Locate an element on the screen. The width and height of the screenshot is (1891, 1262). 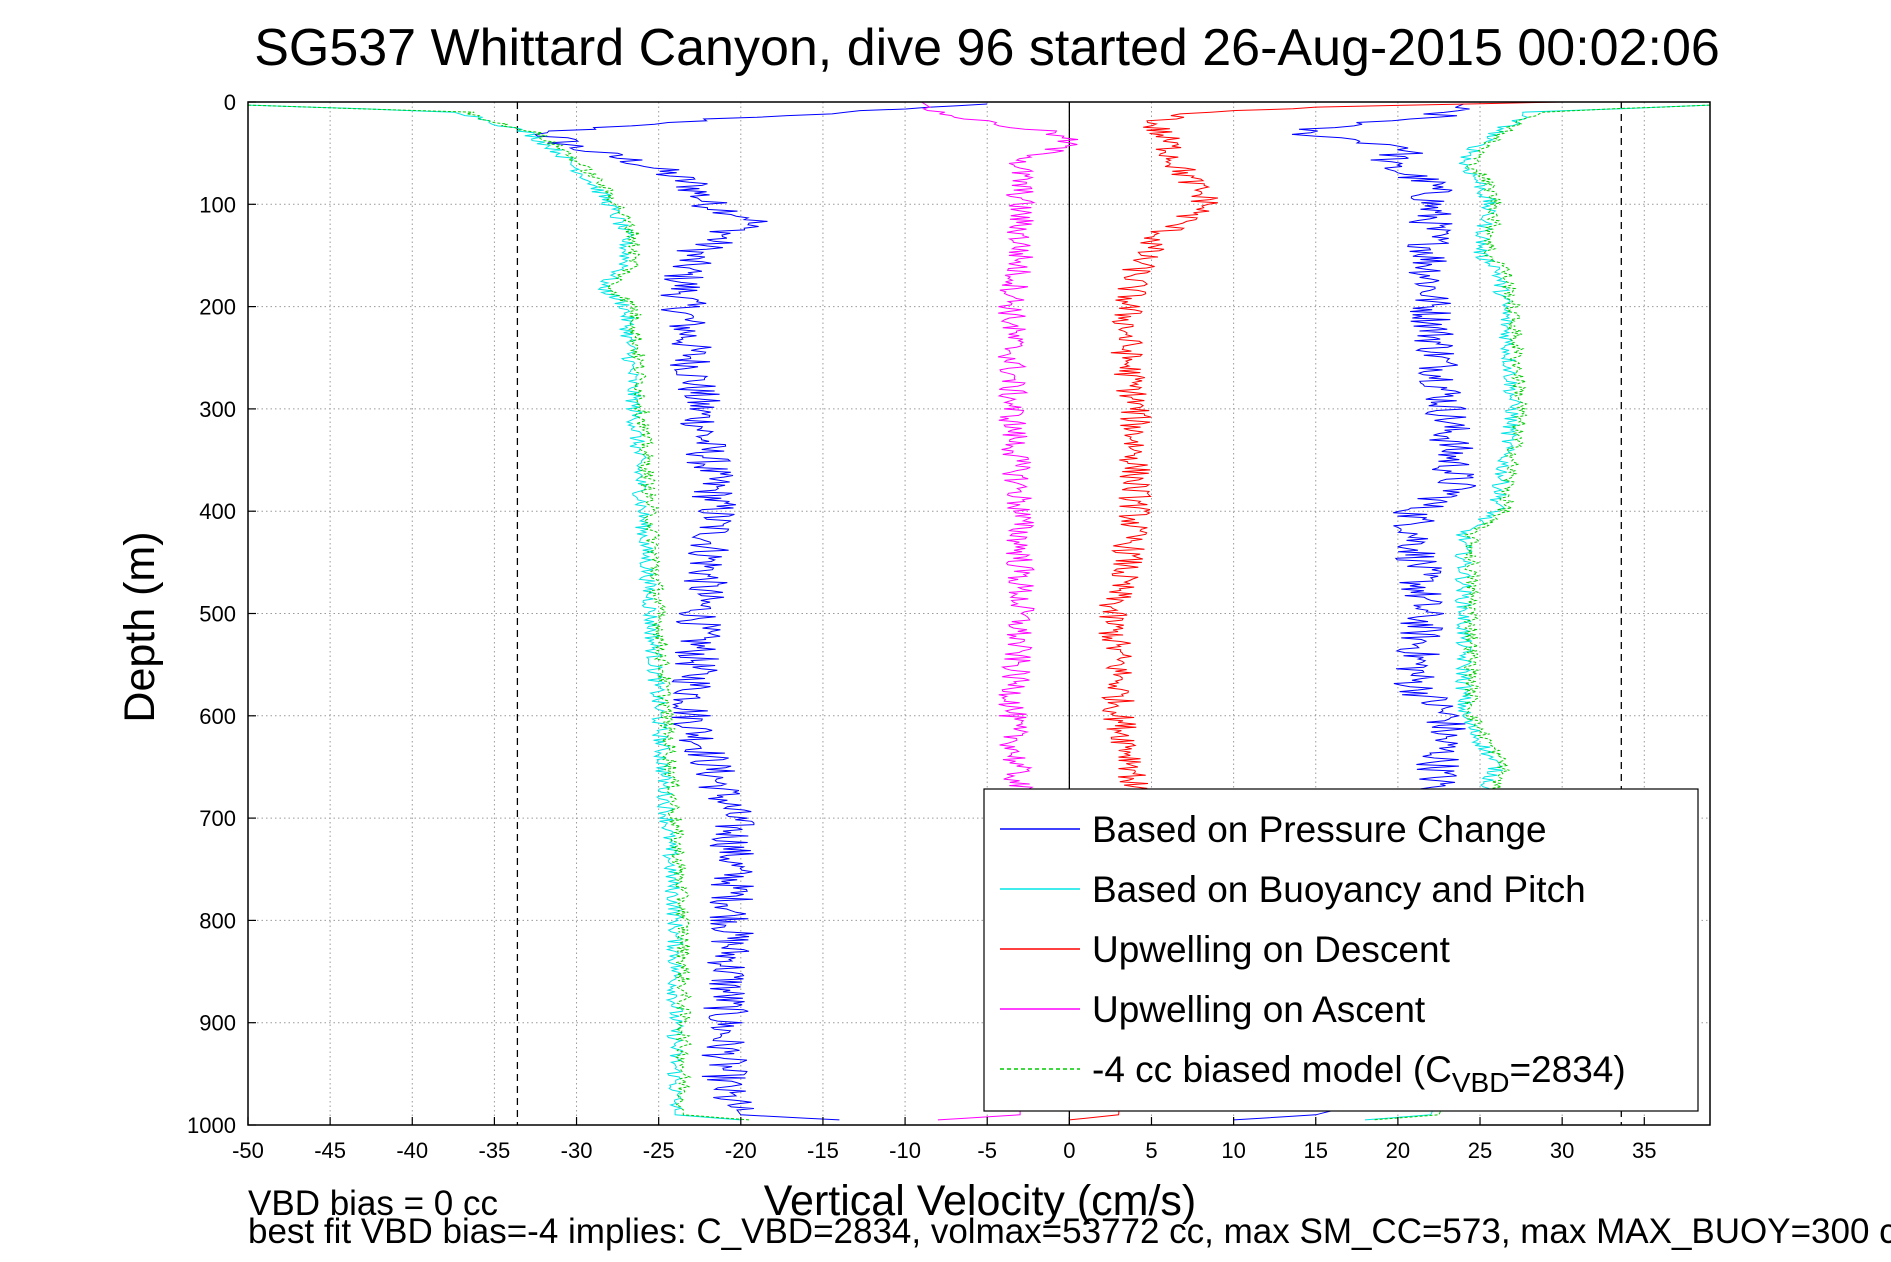
y-tick-label: 900 is located at coordinates (217, 1023).